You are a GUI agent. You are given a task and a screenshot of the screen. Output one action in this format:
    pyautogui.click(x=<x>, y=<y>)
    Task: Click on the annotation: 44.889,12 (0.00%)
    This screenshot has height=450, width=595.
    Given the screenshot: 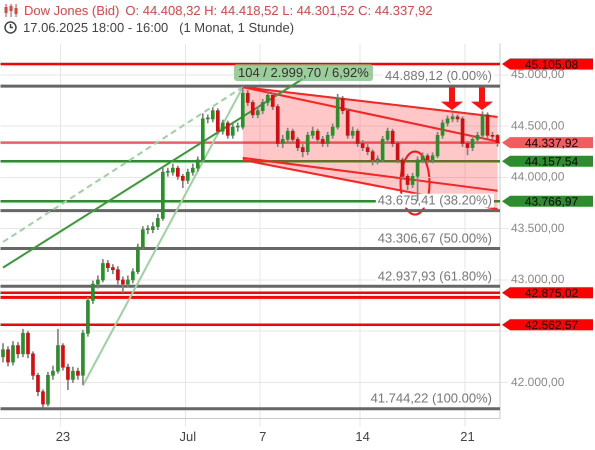 What is the action you would take?
    pyautogui.click(x=438, y=76)
    